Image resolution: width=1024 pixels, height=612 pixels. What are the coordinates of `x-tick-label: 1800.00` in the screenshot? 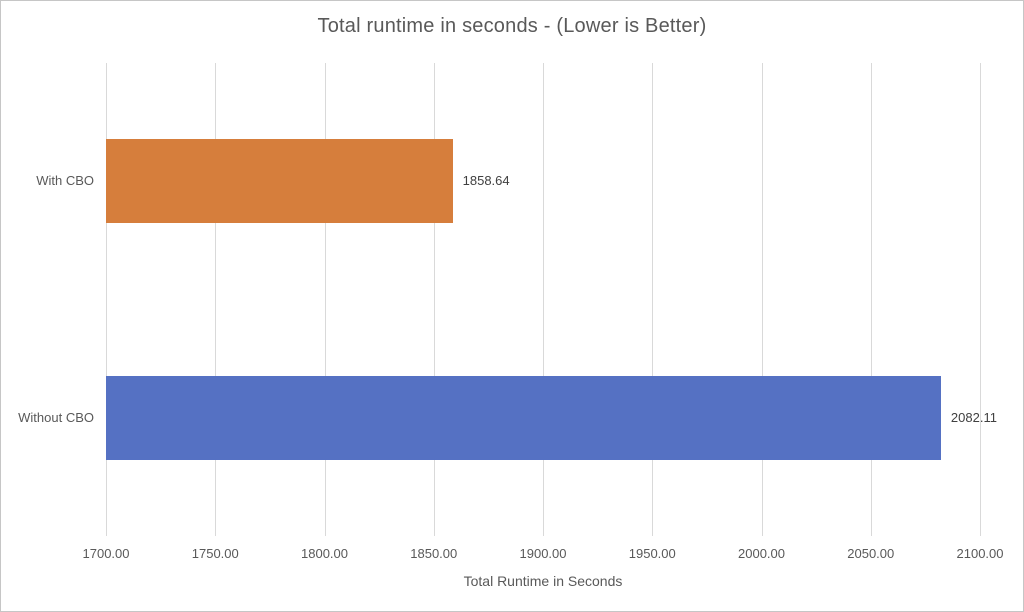 It's located at (324, 553).